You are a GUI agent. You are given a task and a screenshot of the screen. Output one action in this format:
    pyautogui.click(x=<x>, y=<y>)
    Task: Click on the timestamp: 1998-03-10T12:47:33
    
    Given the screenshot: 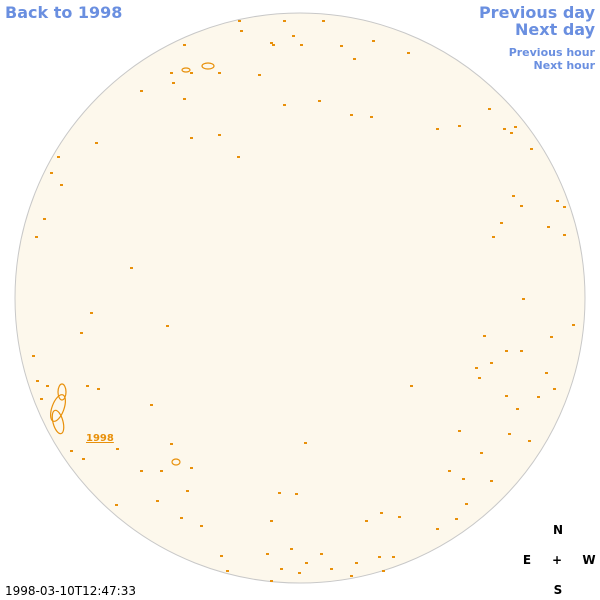 What is the action you would take?
    pyautogui.click(x=70, y=591)
    